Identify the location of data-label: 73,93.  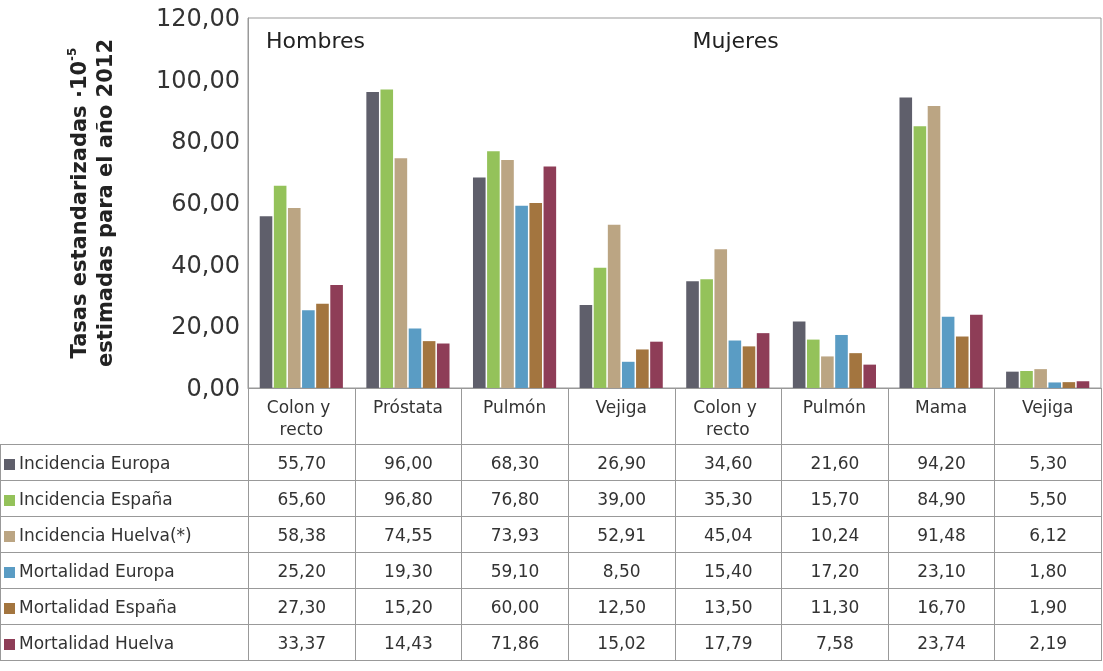
(515, 534).